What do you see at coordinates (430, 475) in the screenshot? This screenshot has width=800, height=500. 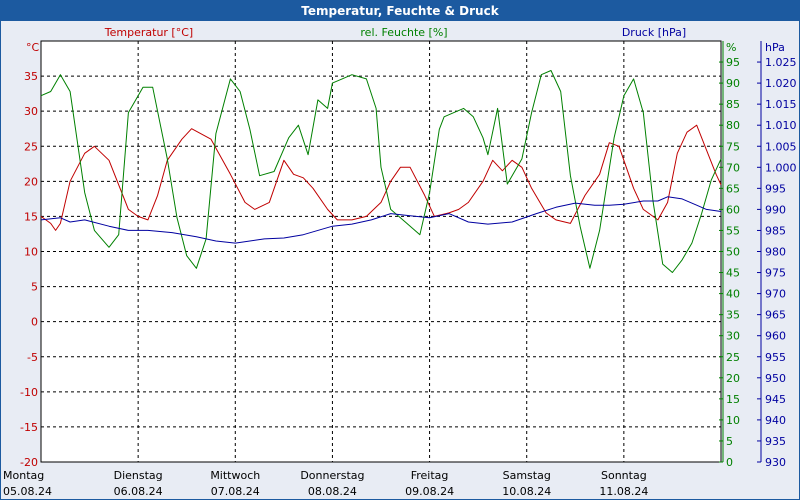 I see `x-tick-day-label: Freitag` at bounding box center [430, 475].